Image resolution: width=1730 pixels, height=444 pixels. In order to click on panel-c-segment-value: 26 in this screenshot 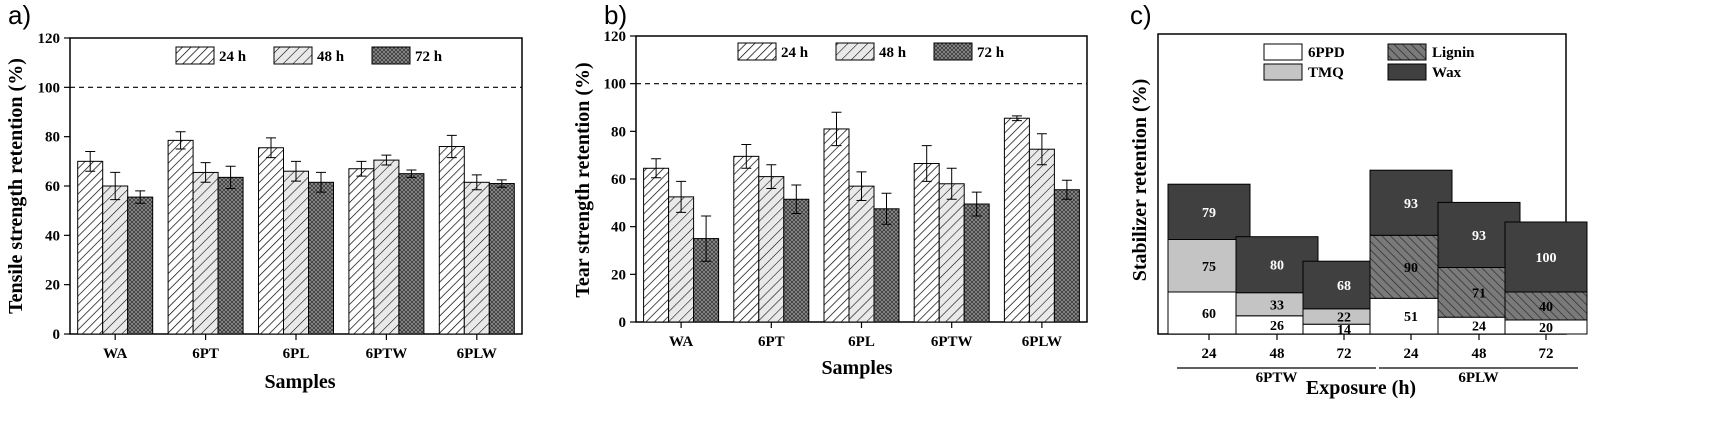, I will do `click(1277, 326)`.